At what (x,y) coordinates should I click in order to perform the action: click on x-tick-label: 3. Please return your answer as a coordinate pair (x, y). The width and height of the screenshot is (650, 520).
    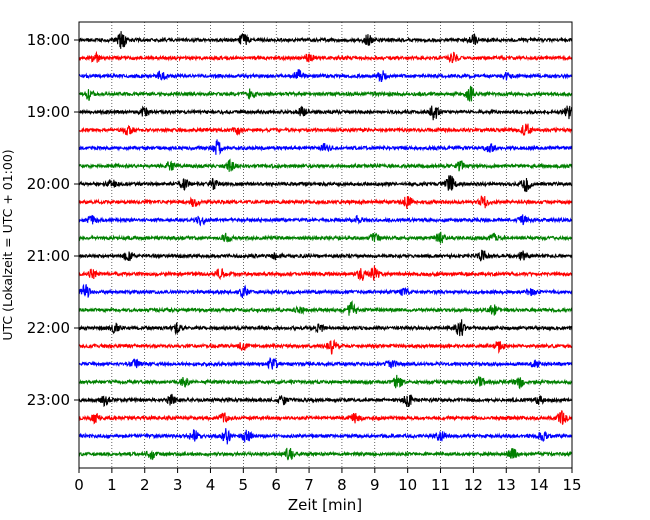
    Looking at the image, I should click on (178, 485).